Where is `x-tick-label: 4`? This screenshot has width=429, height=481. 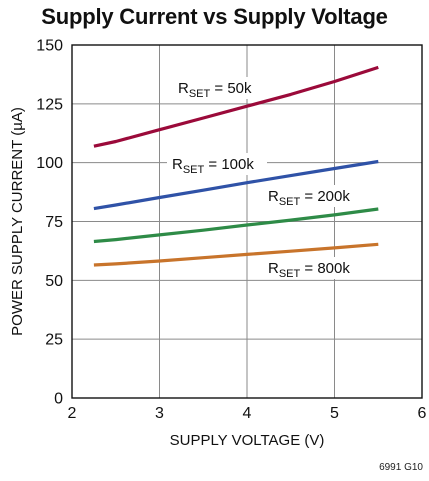 x-tick-label: 4 is located at coordinates (247, 413).